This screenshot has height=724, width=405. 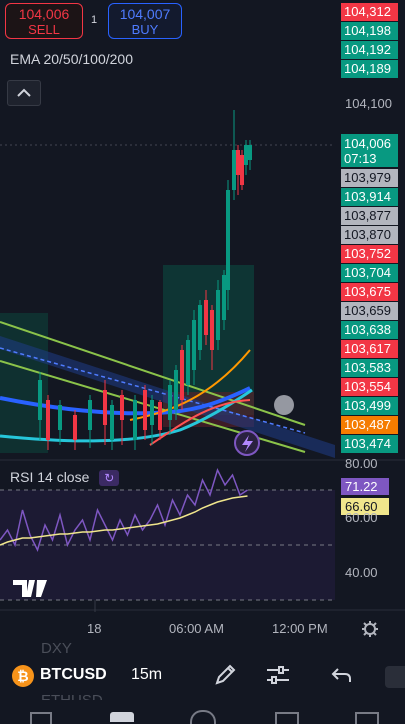 I want to click on price-level-tag: 103,499, so click(x=369, y=406).